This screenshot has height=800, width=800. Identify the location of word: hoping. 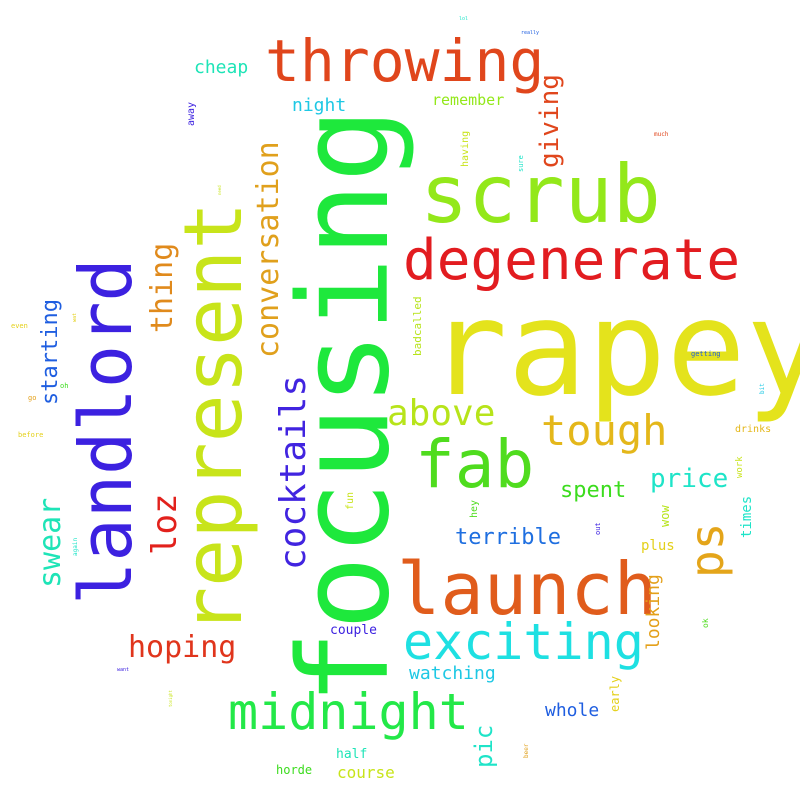
(182, 647).